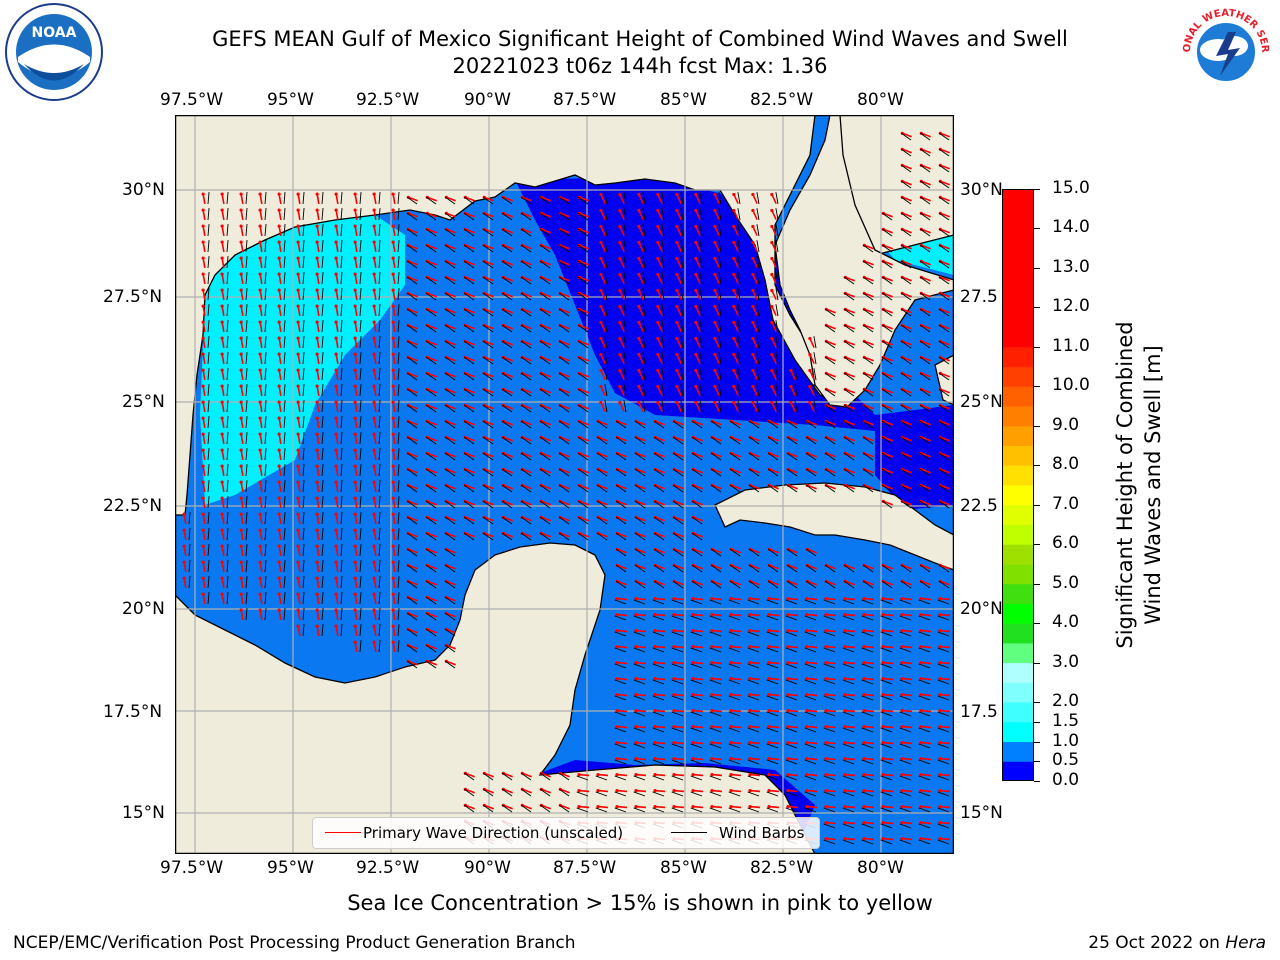 The width and height of the screenshot is (1280, 960). I want to click on noaa-logo-text: NOAA, so click(54, 33).